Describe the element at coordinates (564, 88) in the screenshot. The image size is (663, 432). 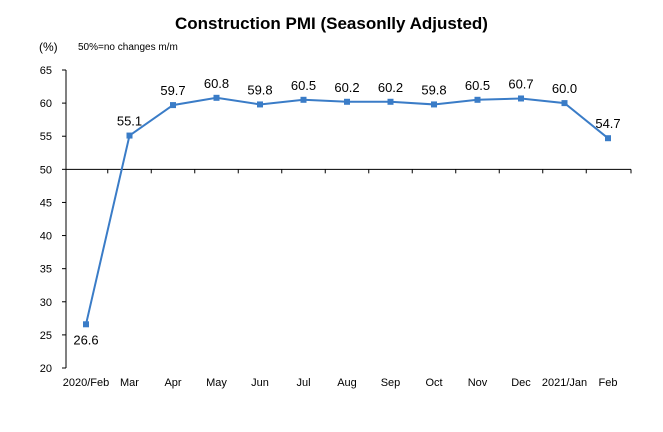
I see `data-label: 60.0` at that location.